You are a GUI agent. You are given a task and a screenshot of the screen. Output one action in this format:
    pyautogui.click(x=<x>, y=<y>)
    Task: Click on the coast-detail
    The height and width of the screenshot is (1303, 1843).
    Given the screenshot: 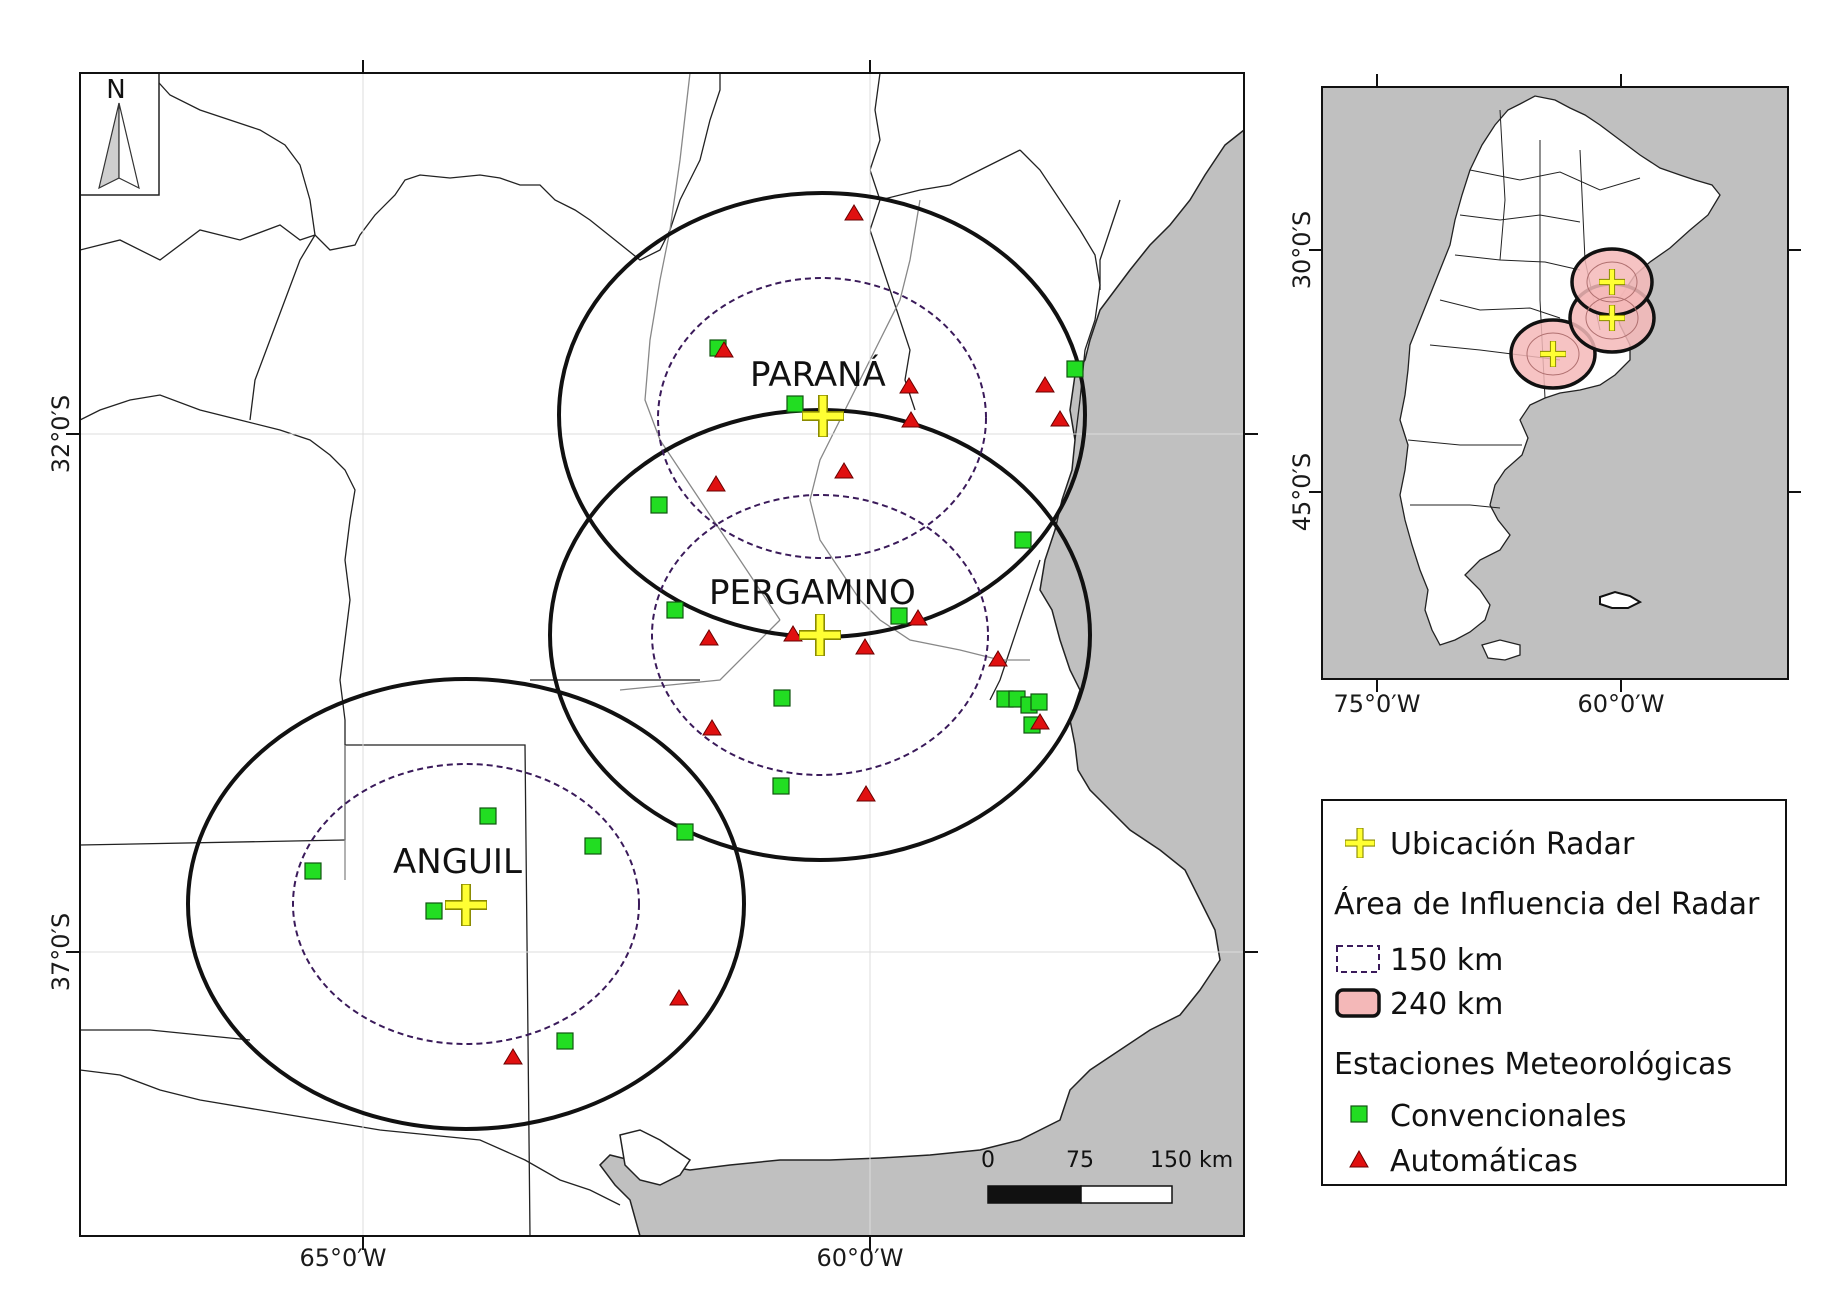 What is the action you would take?
    pyautogui.click(x=655, y=1157)
    